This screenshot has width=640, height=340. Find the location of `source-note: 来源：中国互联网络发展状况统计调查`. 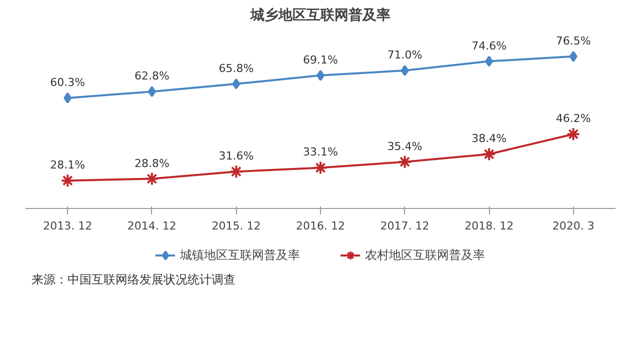

source-note: 来源：中国互联网络发展状况统计调查 is located at coordinates (134, 279).